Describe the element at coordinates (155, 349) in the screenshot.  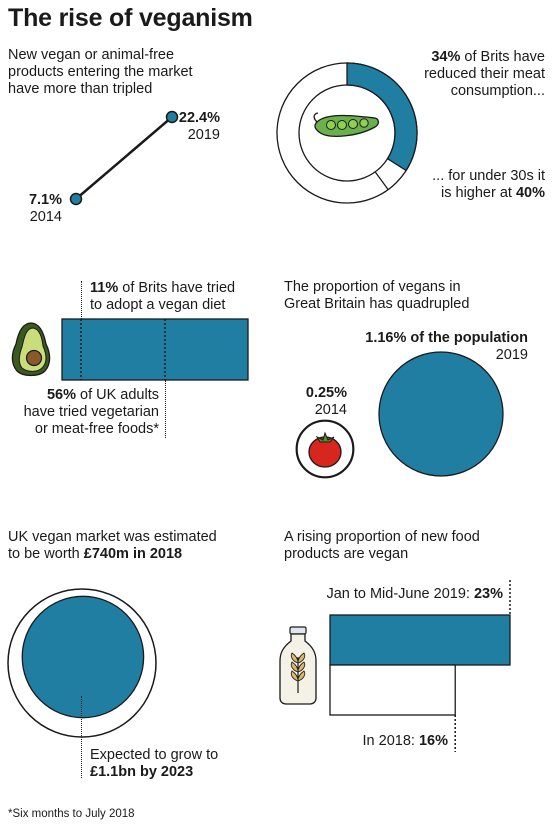
I see `bar-56pct` at that location.